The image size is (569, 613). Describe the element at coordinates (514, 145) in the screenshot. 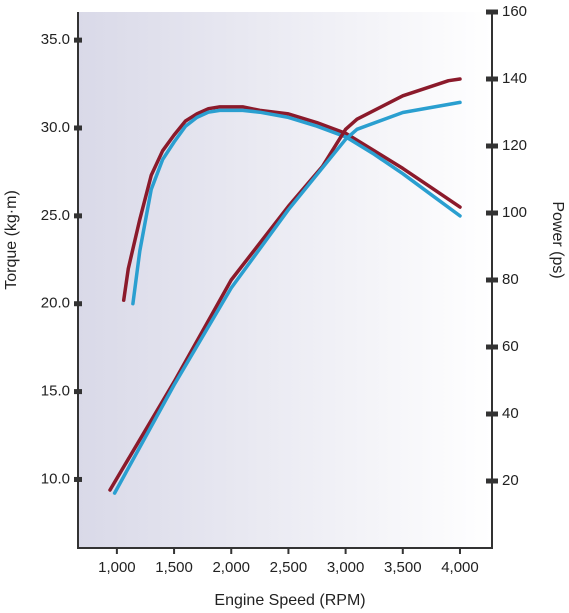

I see `y2-tick-label: 120` at that location.